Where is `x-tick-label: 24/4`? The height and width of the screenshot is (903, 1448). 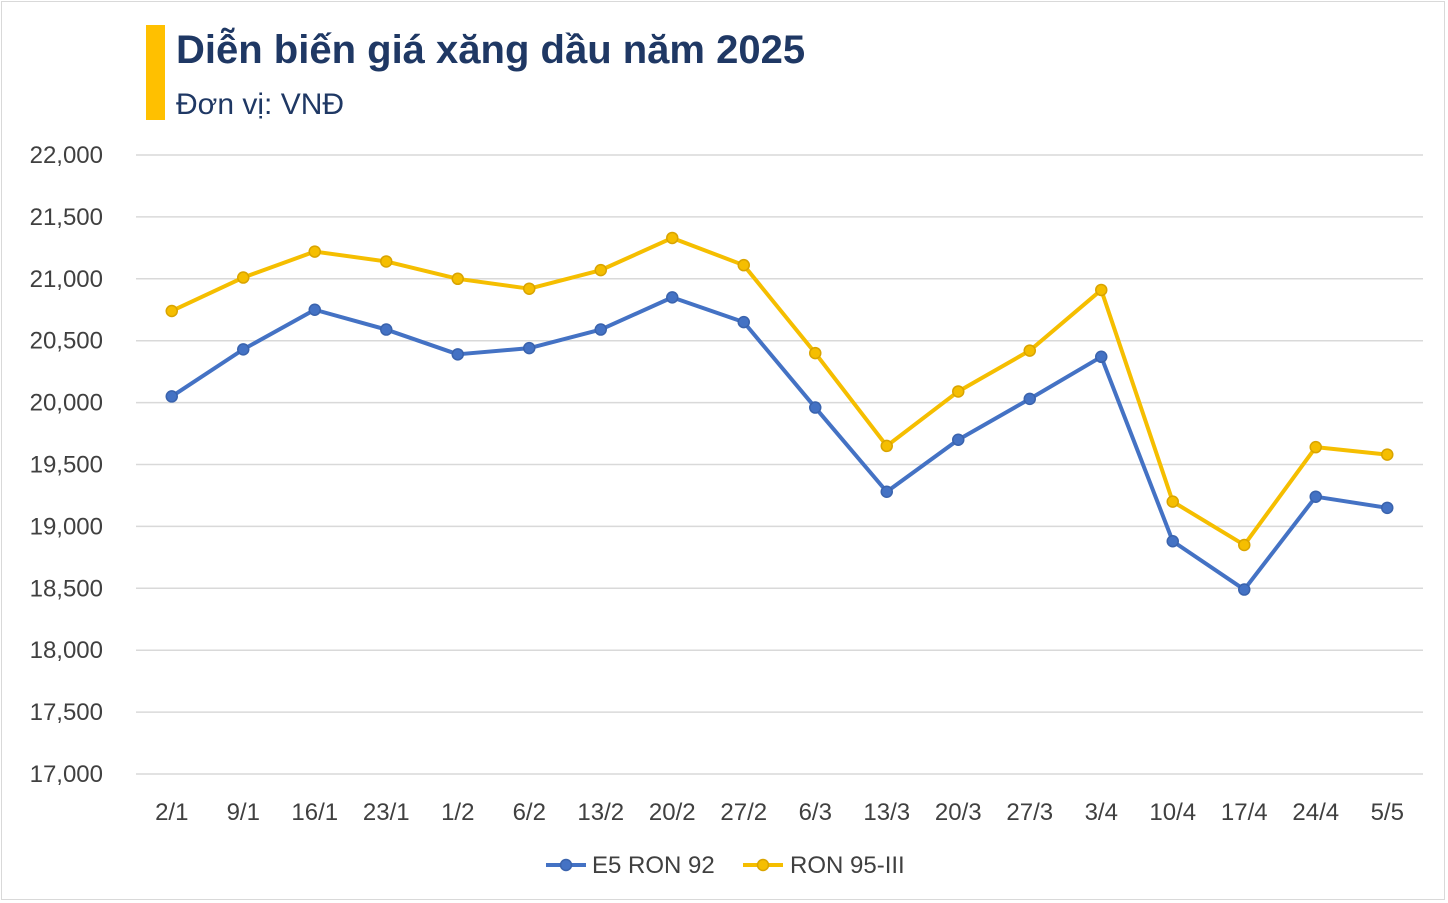
x-tick-label: 24/4 is located at coordinates (1315, 812).